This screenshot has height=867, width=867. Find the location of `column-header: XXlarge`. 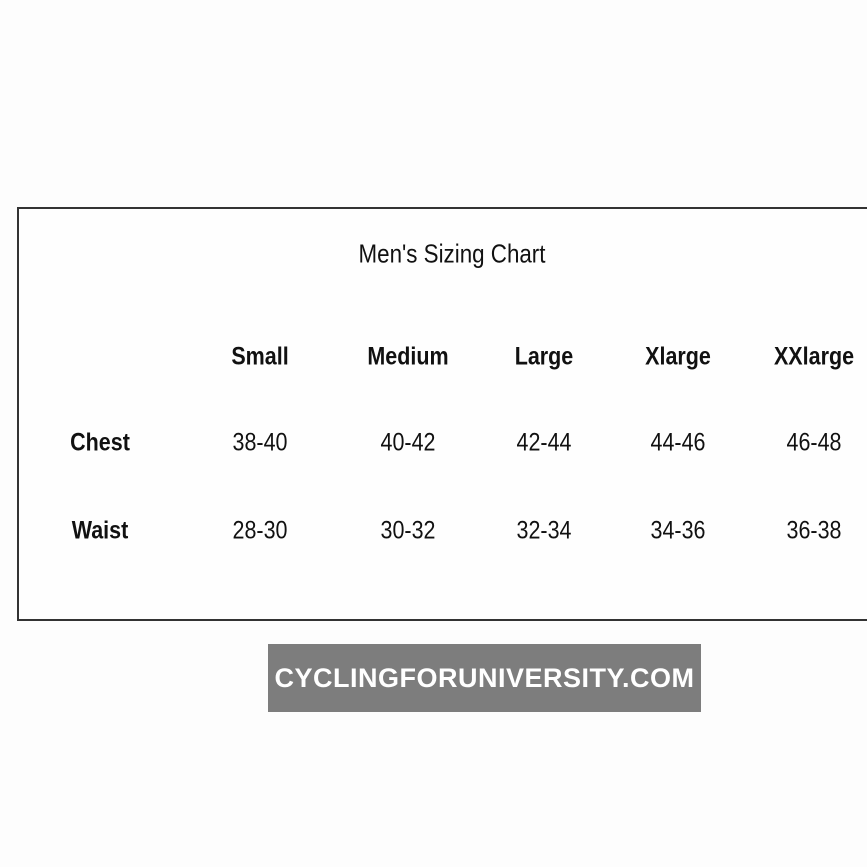

column-header: XXlarge is located at coordinates (814, 356).